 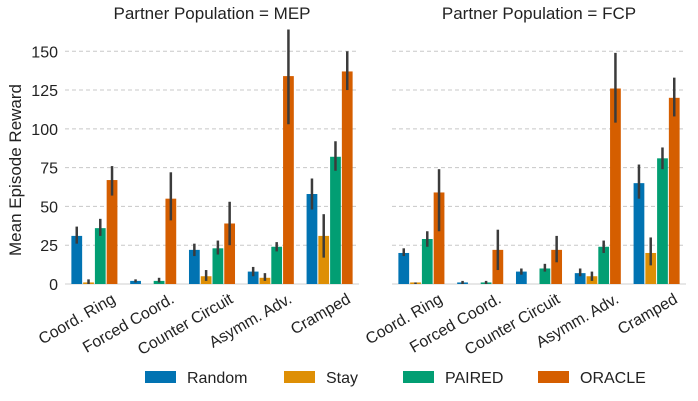 What do you see at coordinates (44, 130) in the screenshot?
I see `y-tick-label: 100` at bounding box center [44, 130].